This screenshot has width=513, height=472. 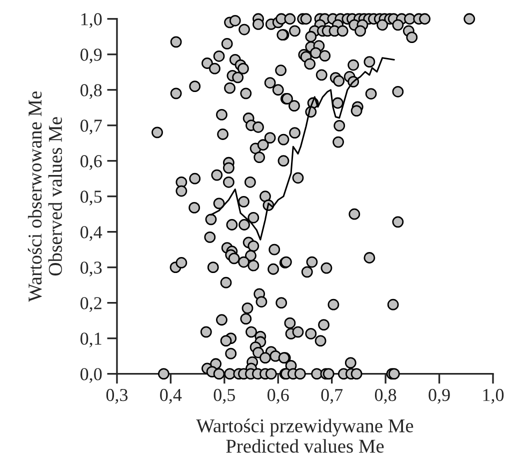 What do you see at coordinates (45, 196) in the screenshot?
I see `y-axis-title: Wartości obserwowane Me Observed values Me` at bounding box center [45, 196].